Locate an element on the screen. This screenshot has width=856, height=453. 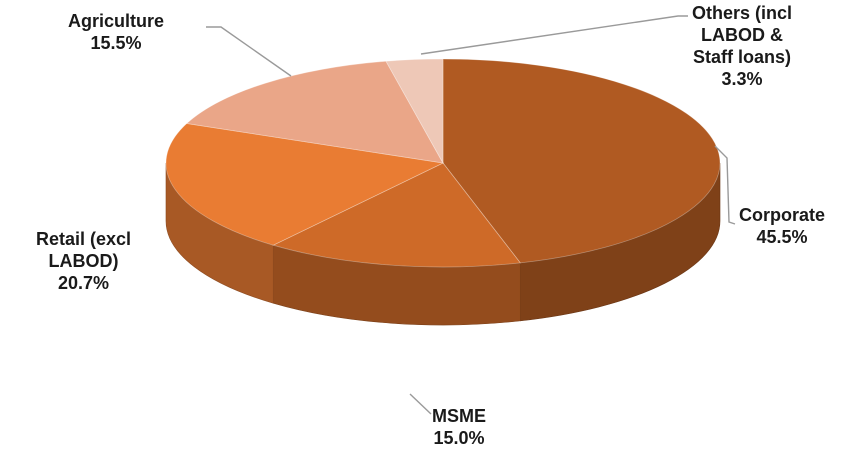
msme-name: MSME is located at coordinates (459, 416).